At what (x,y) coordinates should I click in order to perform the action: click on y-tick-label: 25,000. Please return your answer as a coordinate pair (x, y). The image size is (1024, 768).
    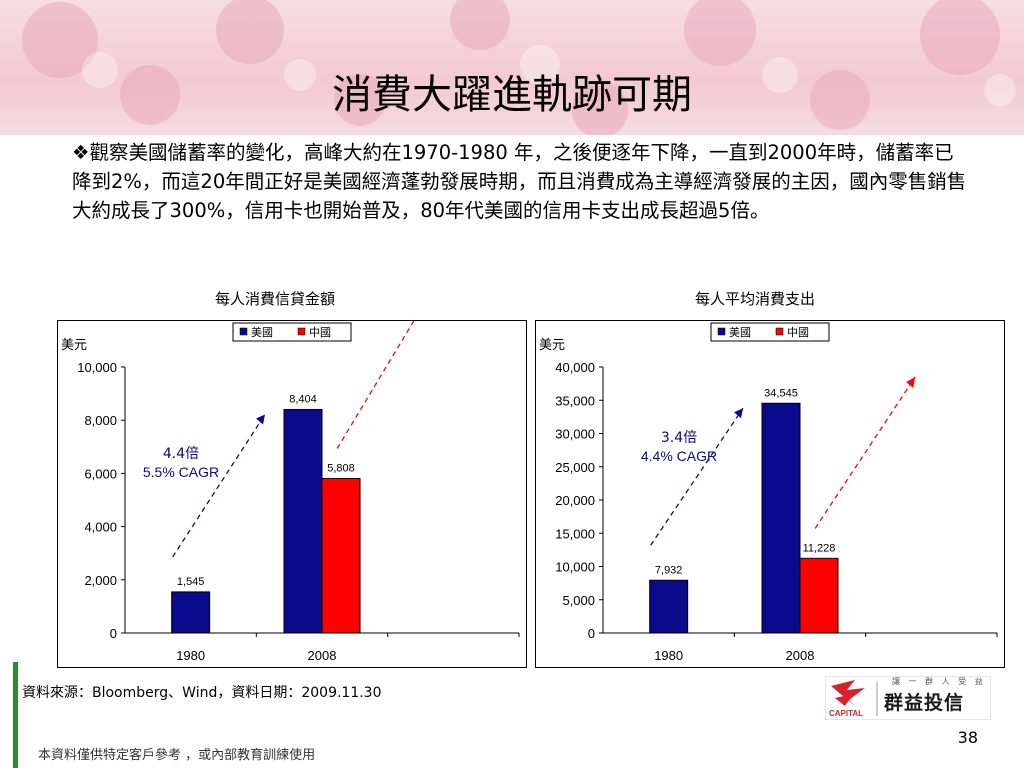
    Looking at the image, I should click on (575, 467).